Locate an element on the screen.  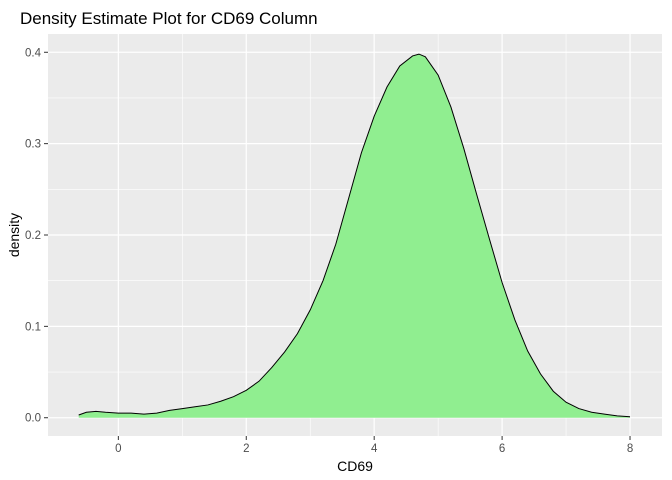
x-tick-label: 6 is located at coordinates (502, 449).